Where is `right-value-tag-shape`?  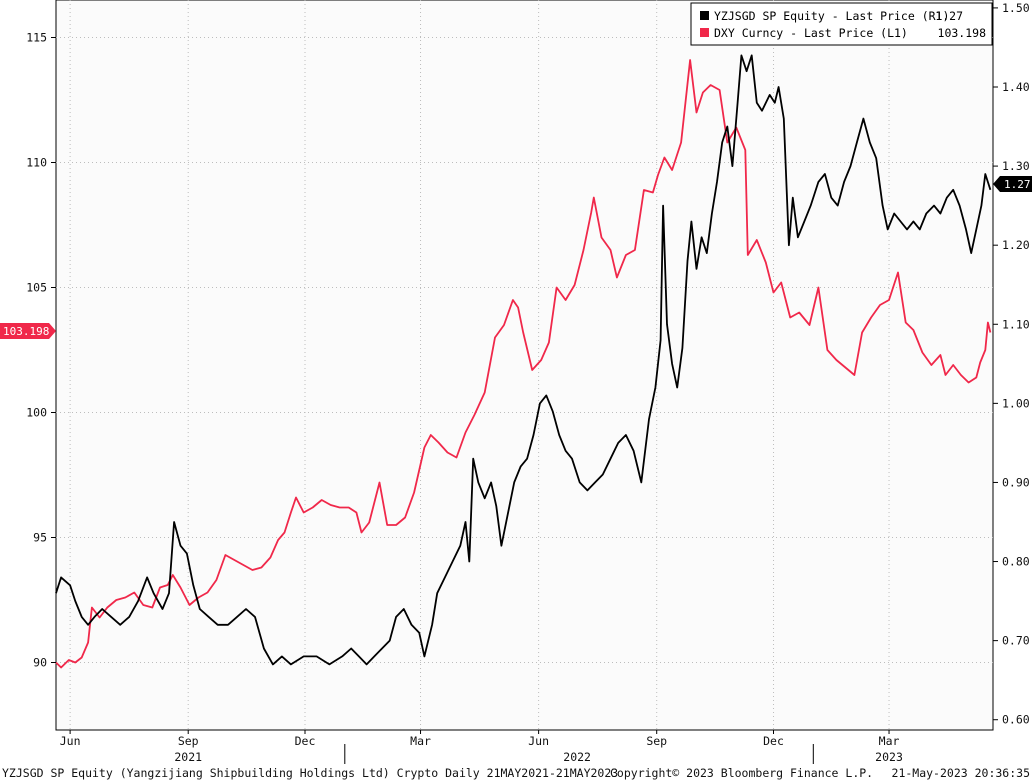
right-value-tag-shape is located at coordinates (1012, 184).